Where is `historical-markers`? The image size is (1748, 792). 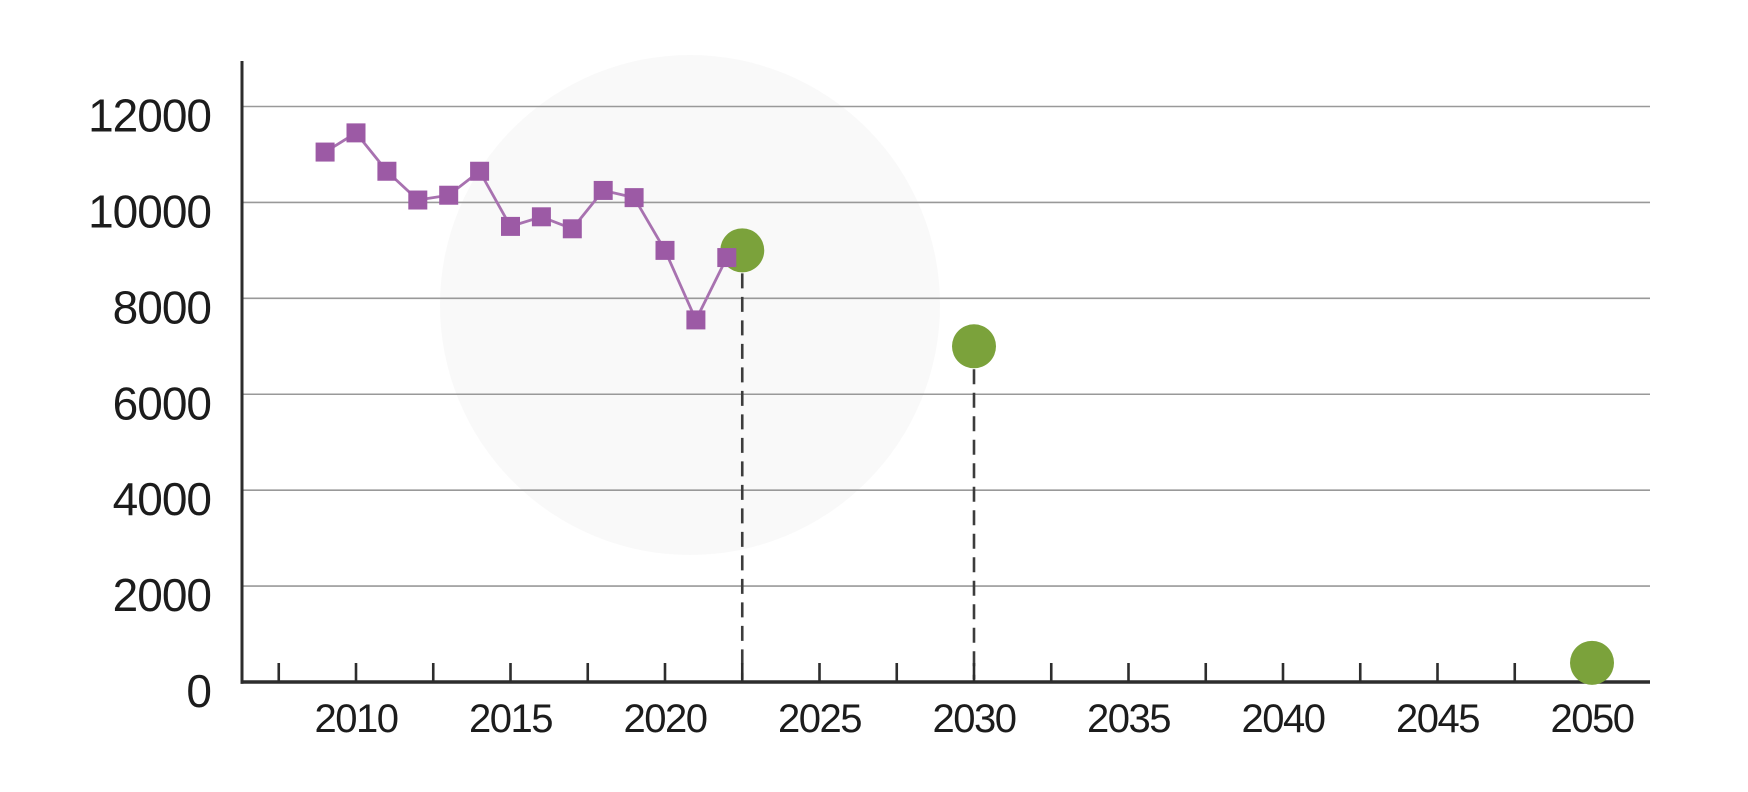
historical-markers is located at coordinates (526, 226).